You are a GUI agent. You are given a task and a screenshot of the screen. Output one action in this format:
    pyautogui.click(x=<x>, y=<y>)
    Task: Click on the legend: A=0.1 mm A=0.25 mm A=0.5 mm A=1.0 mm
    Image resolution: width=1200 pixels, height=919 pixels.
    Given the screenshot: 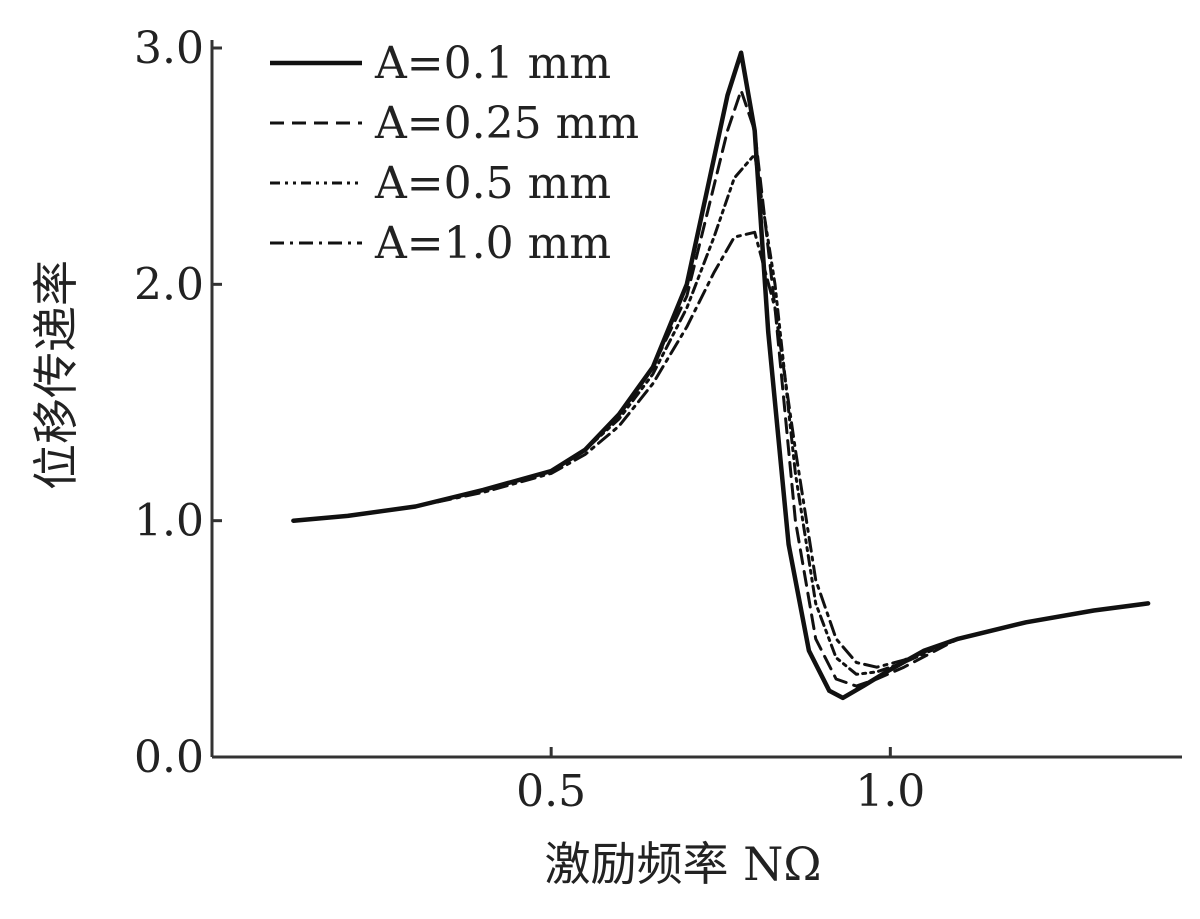 What is the action you would take?
    pyautogui.click(x=454, y=153)
    